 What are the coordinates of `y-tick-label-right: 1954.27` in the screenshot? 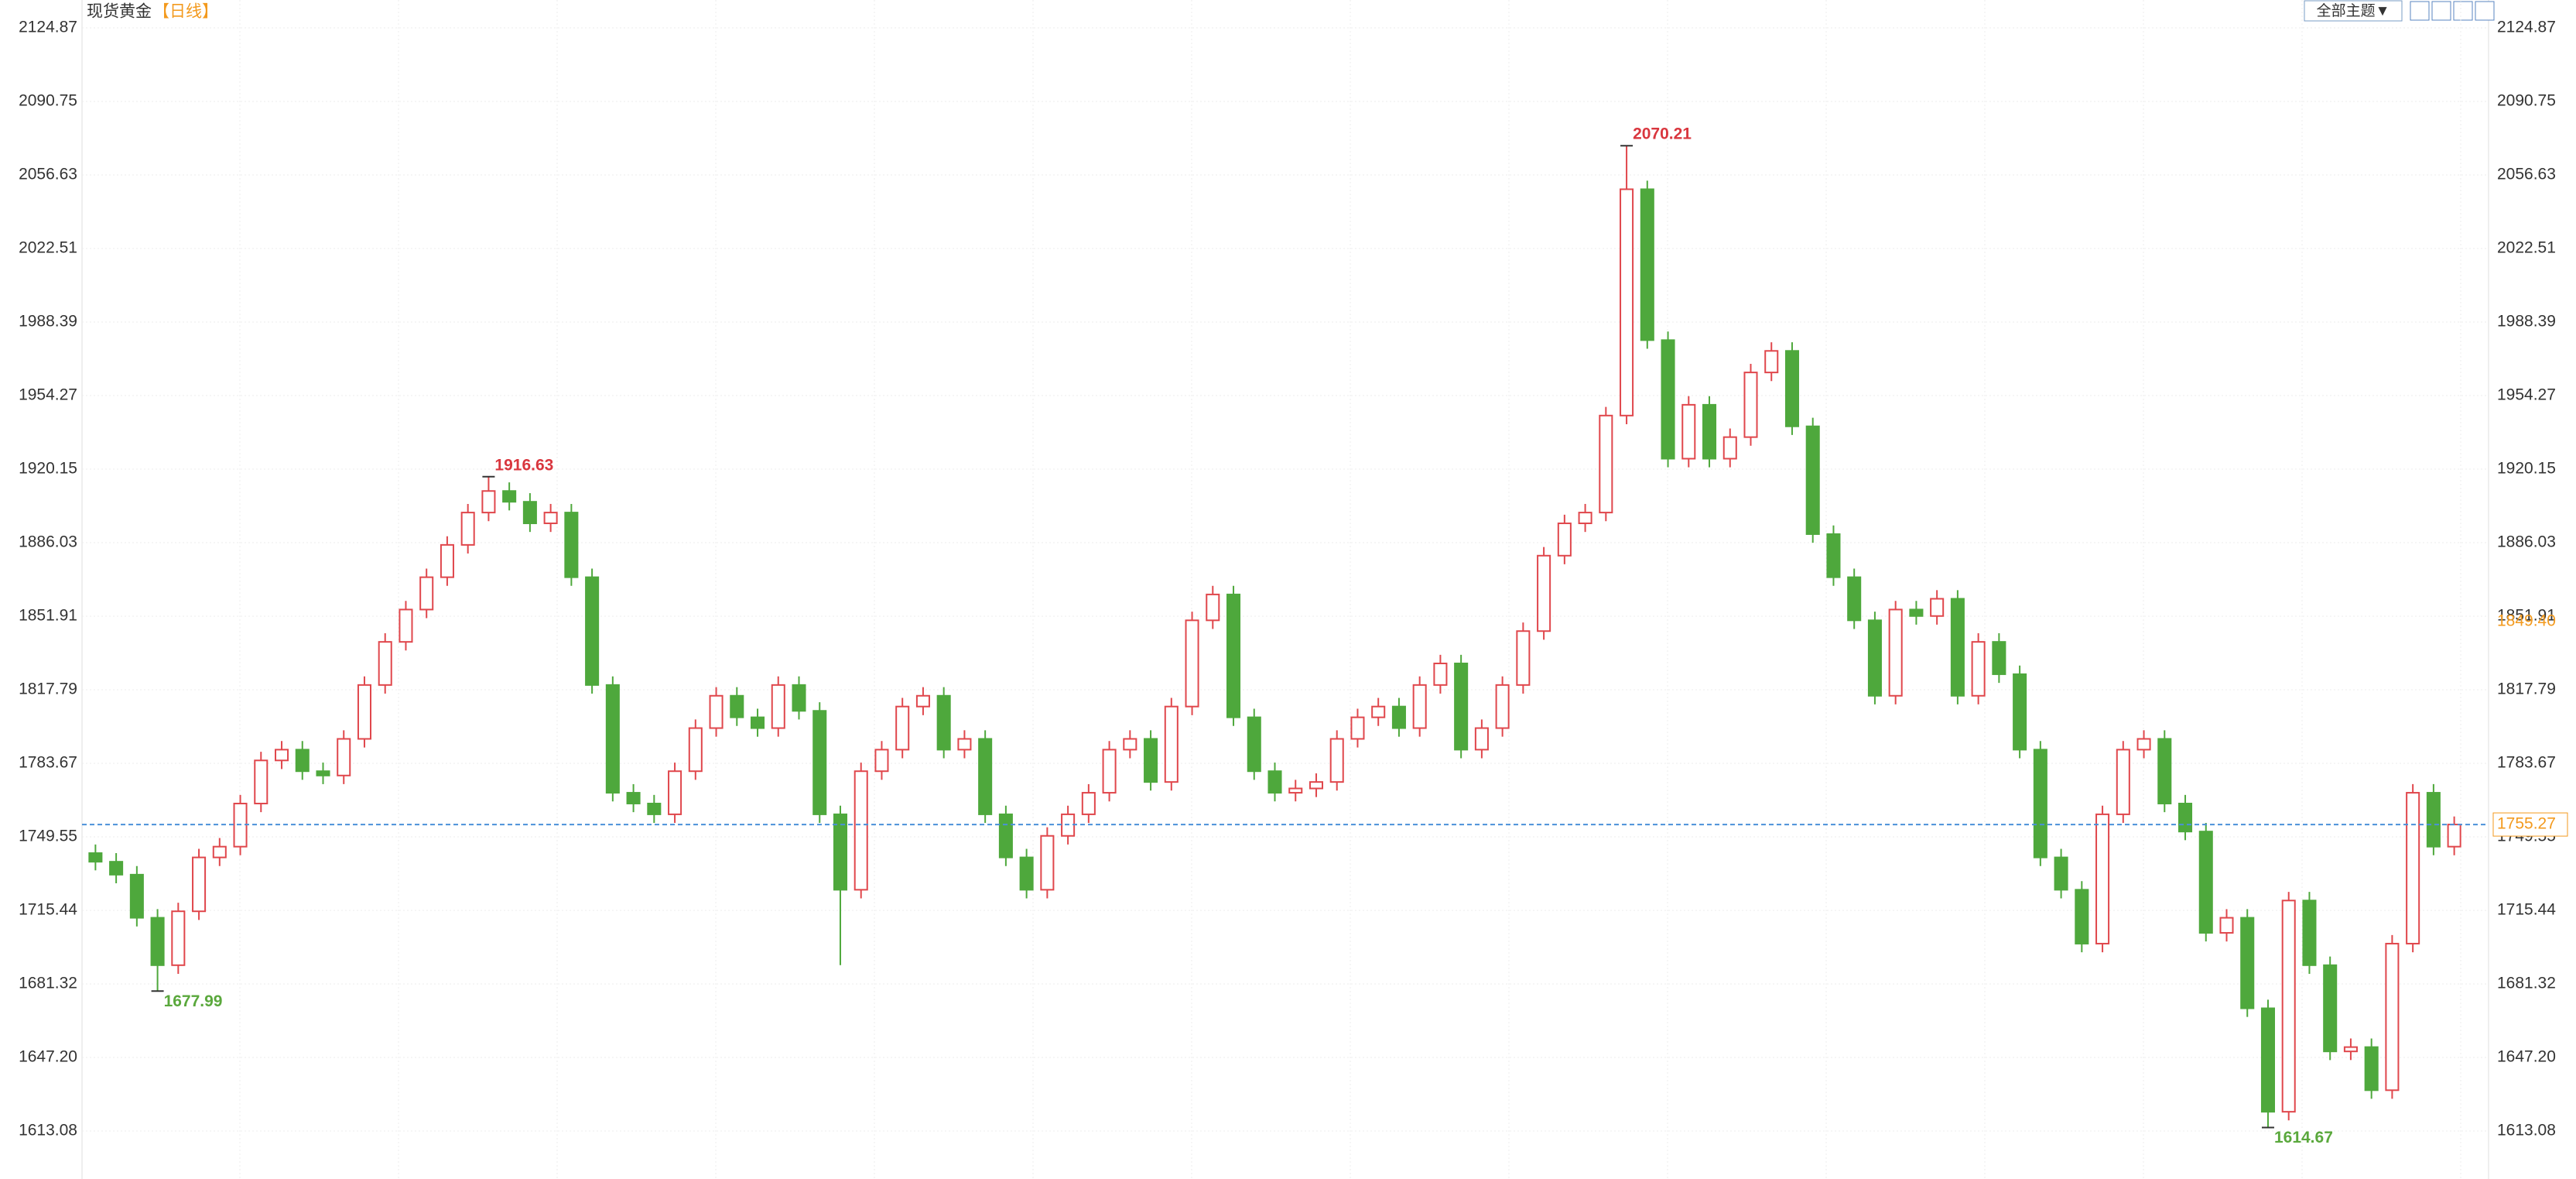 It's located at (2526, 395).